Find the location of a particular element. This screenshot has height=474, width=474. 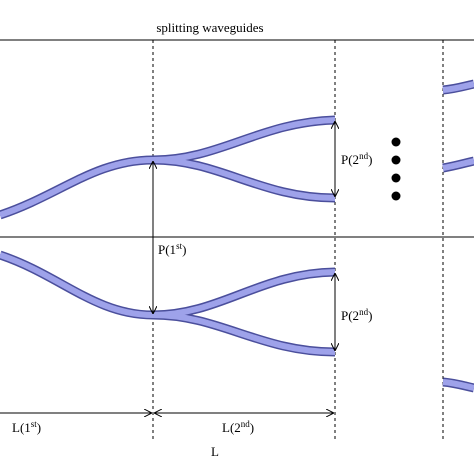

label: L(1st) is located at coordinates (26, 427).